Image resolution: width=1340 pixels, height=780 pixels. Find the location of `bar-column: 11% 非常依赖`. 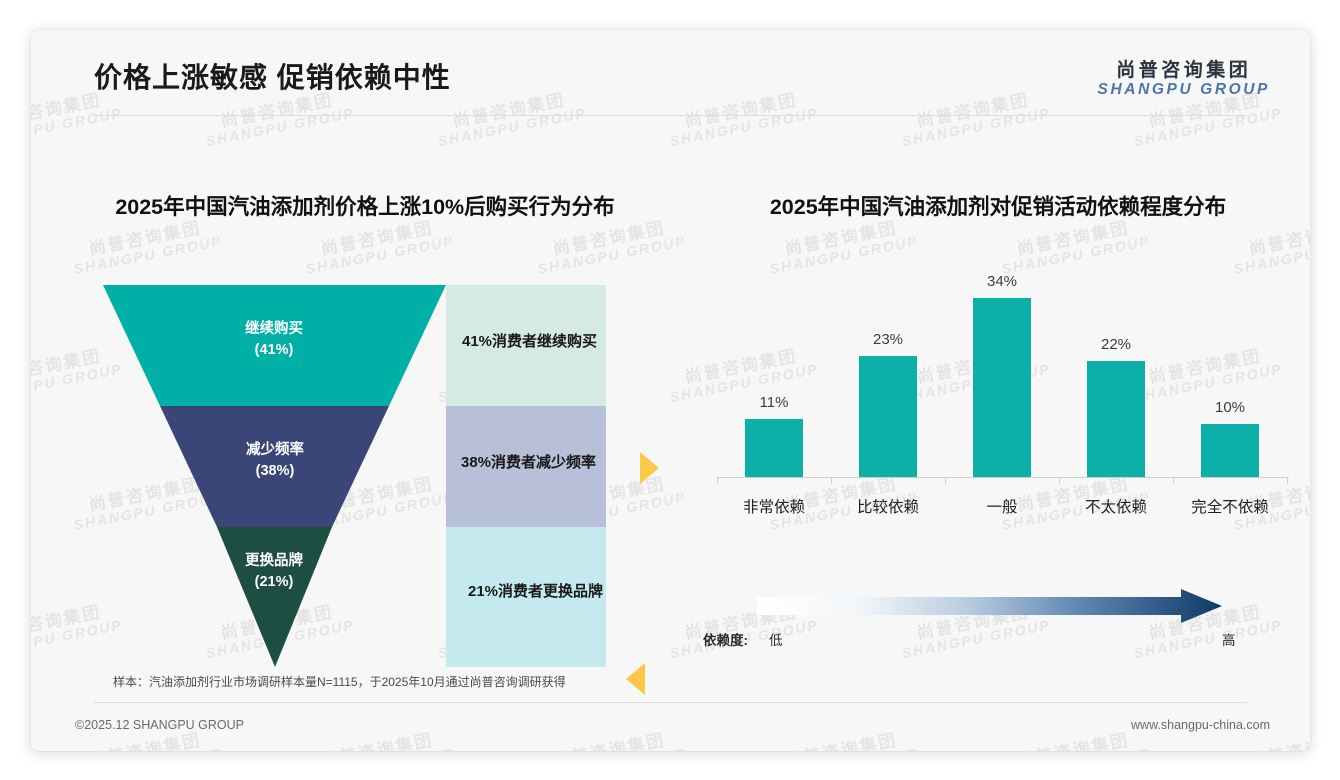

bar-column: 11% 非常依赖 is located at coordinates (774, 455).